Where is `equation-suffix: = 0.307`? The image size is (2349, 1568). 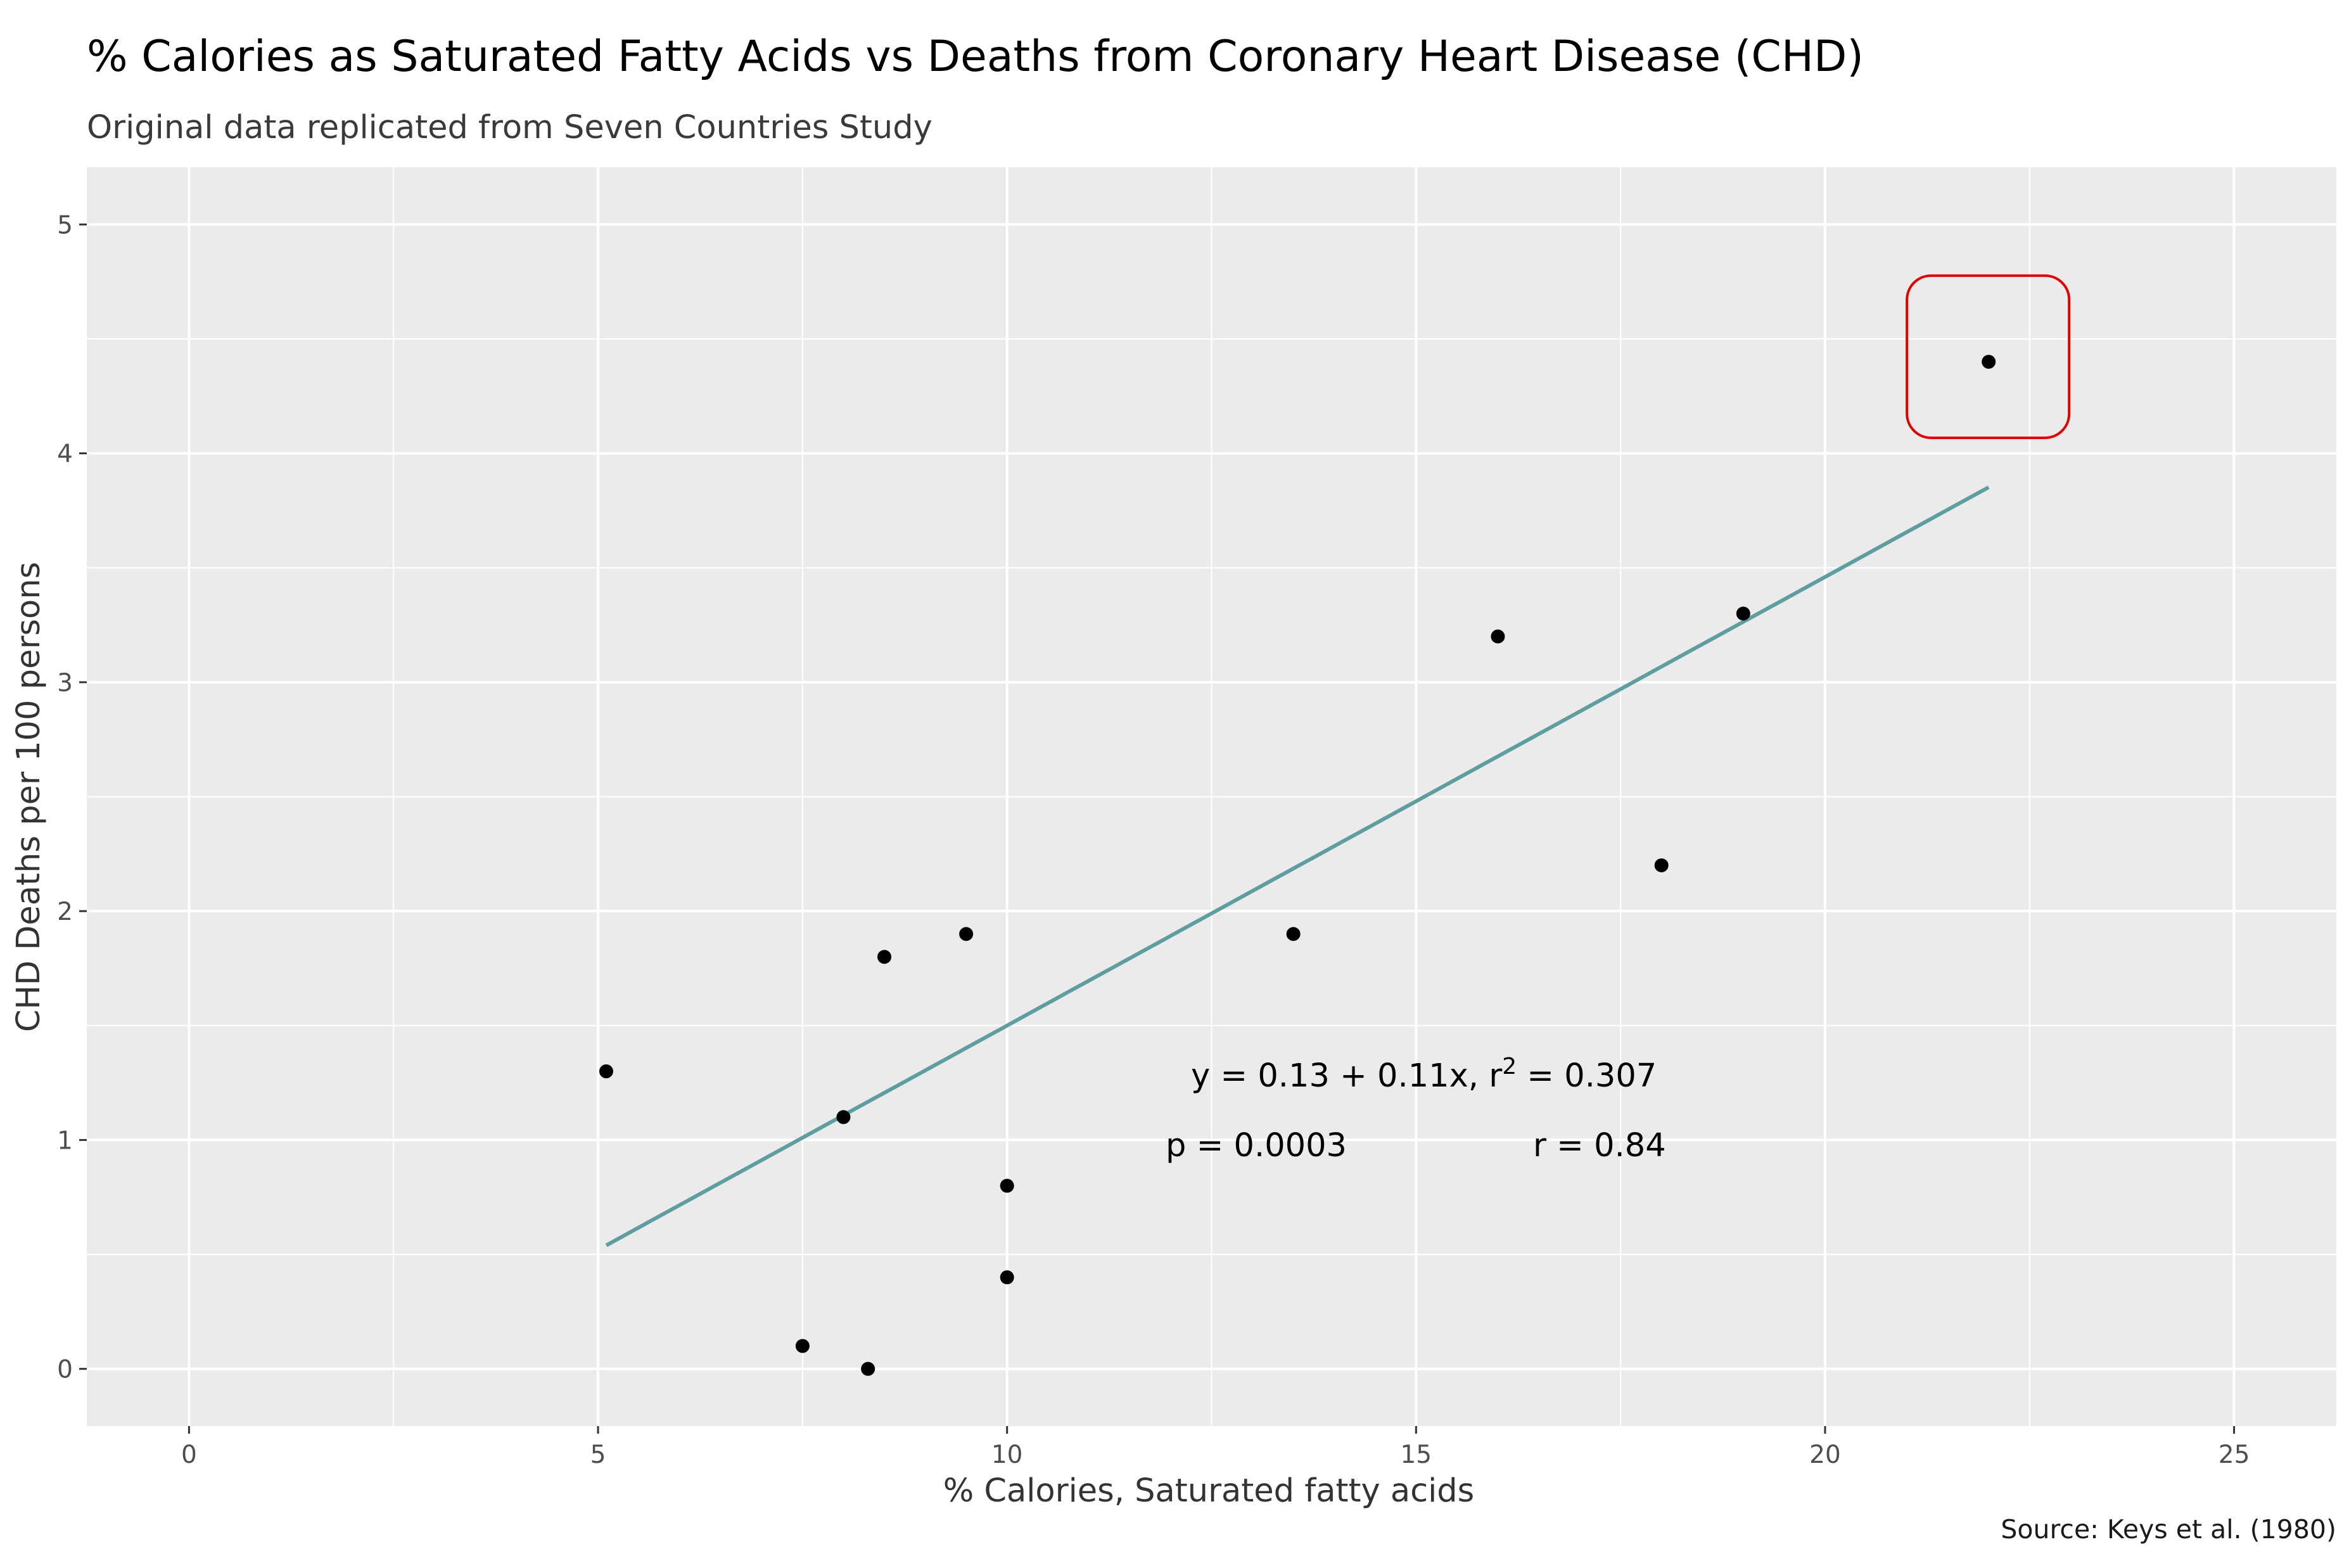
equation-suffix: = 0.307 is located at coordinates (1587, 1076).